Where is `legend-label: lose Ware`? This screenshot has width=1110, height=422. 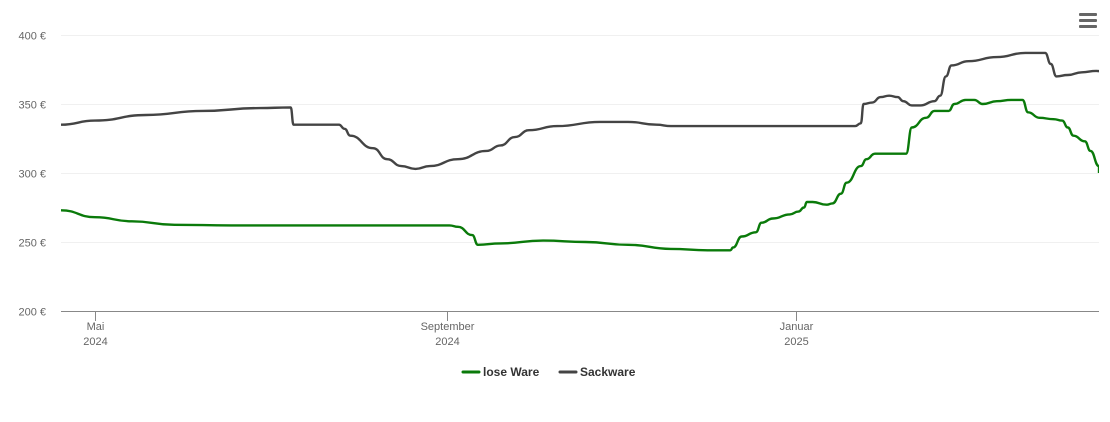
legend-label: lose Ware is located at coordinates (511, 372).